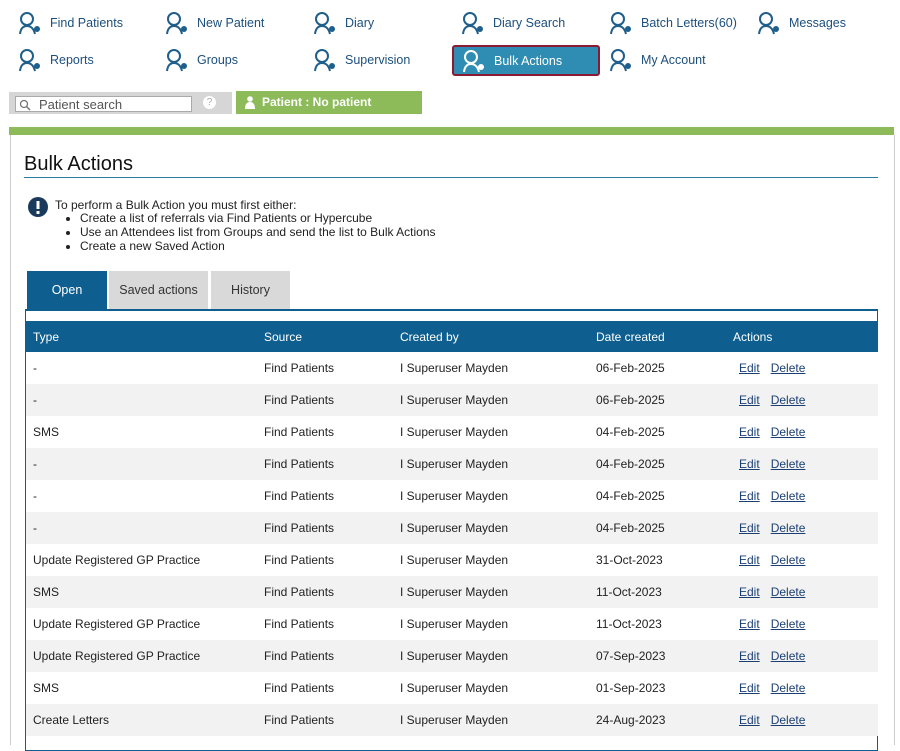 Image resolution: width=900 pixels, height=751 pixels. I want to click on nav-item: Bulk Actions, so click(526, 60).